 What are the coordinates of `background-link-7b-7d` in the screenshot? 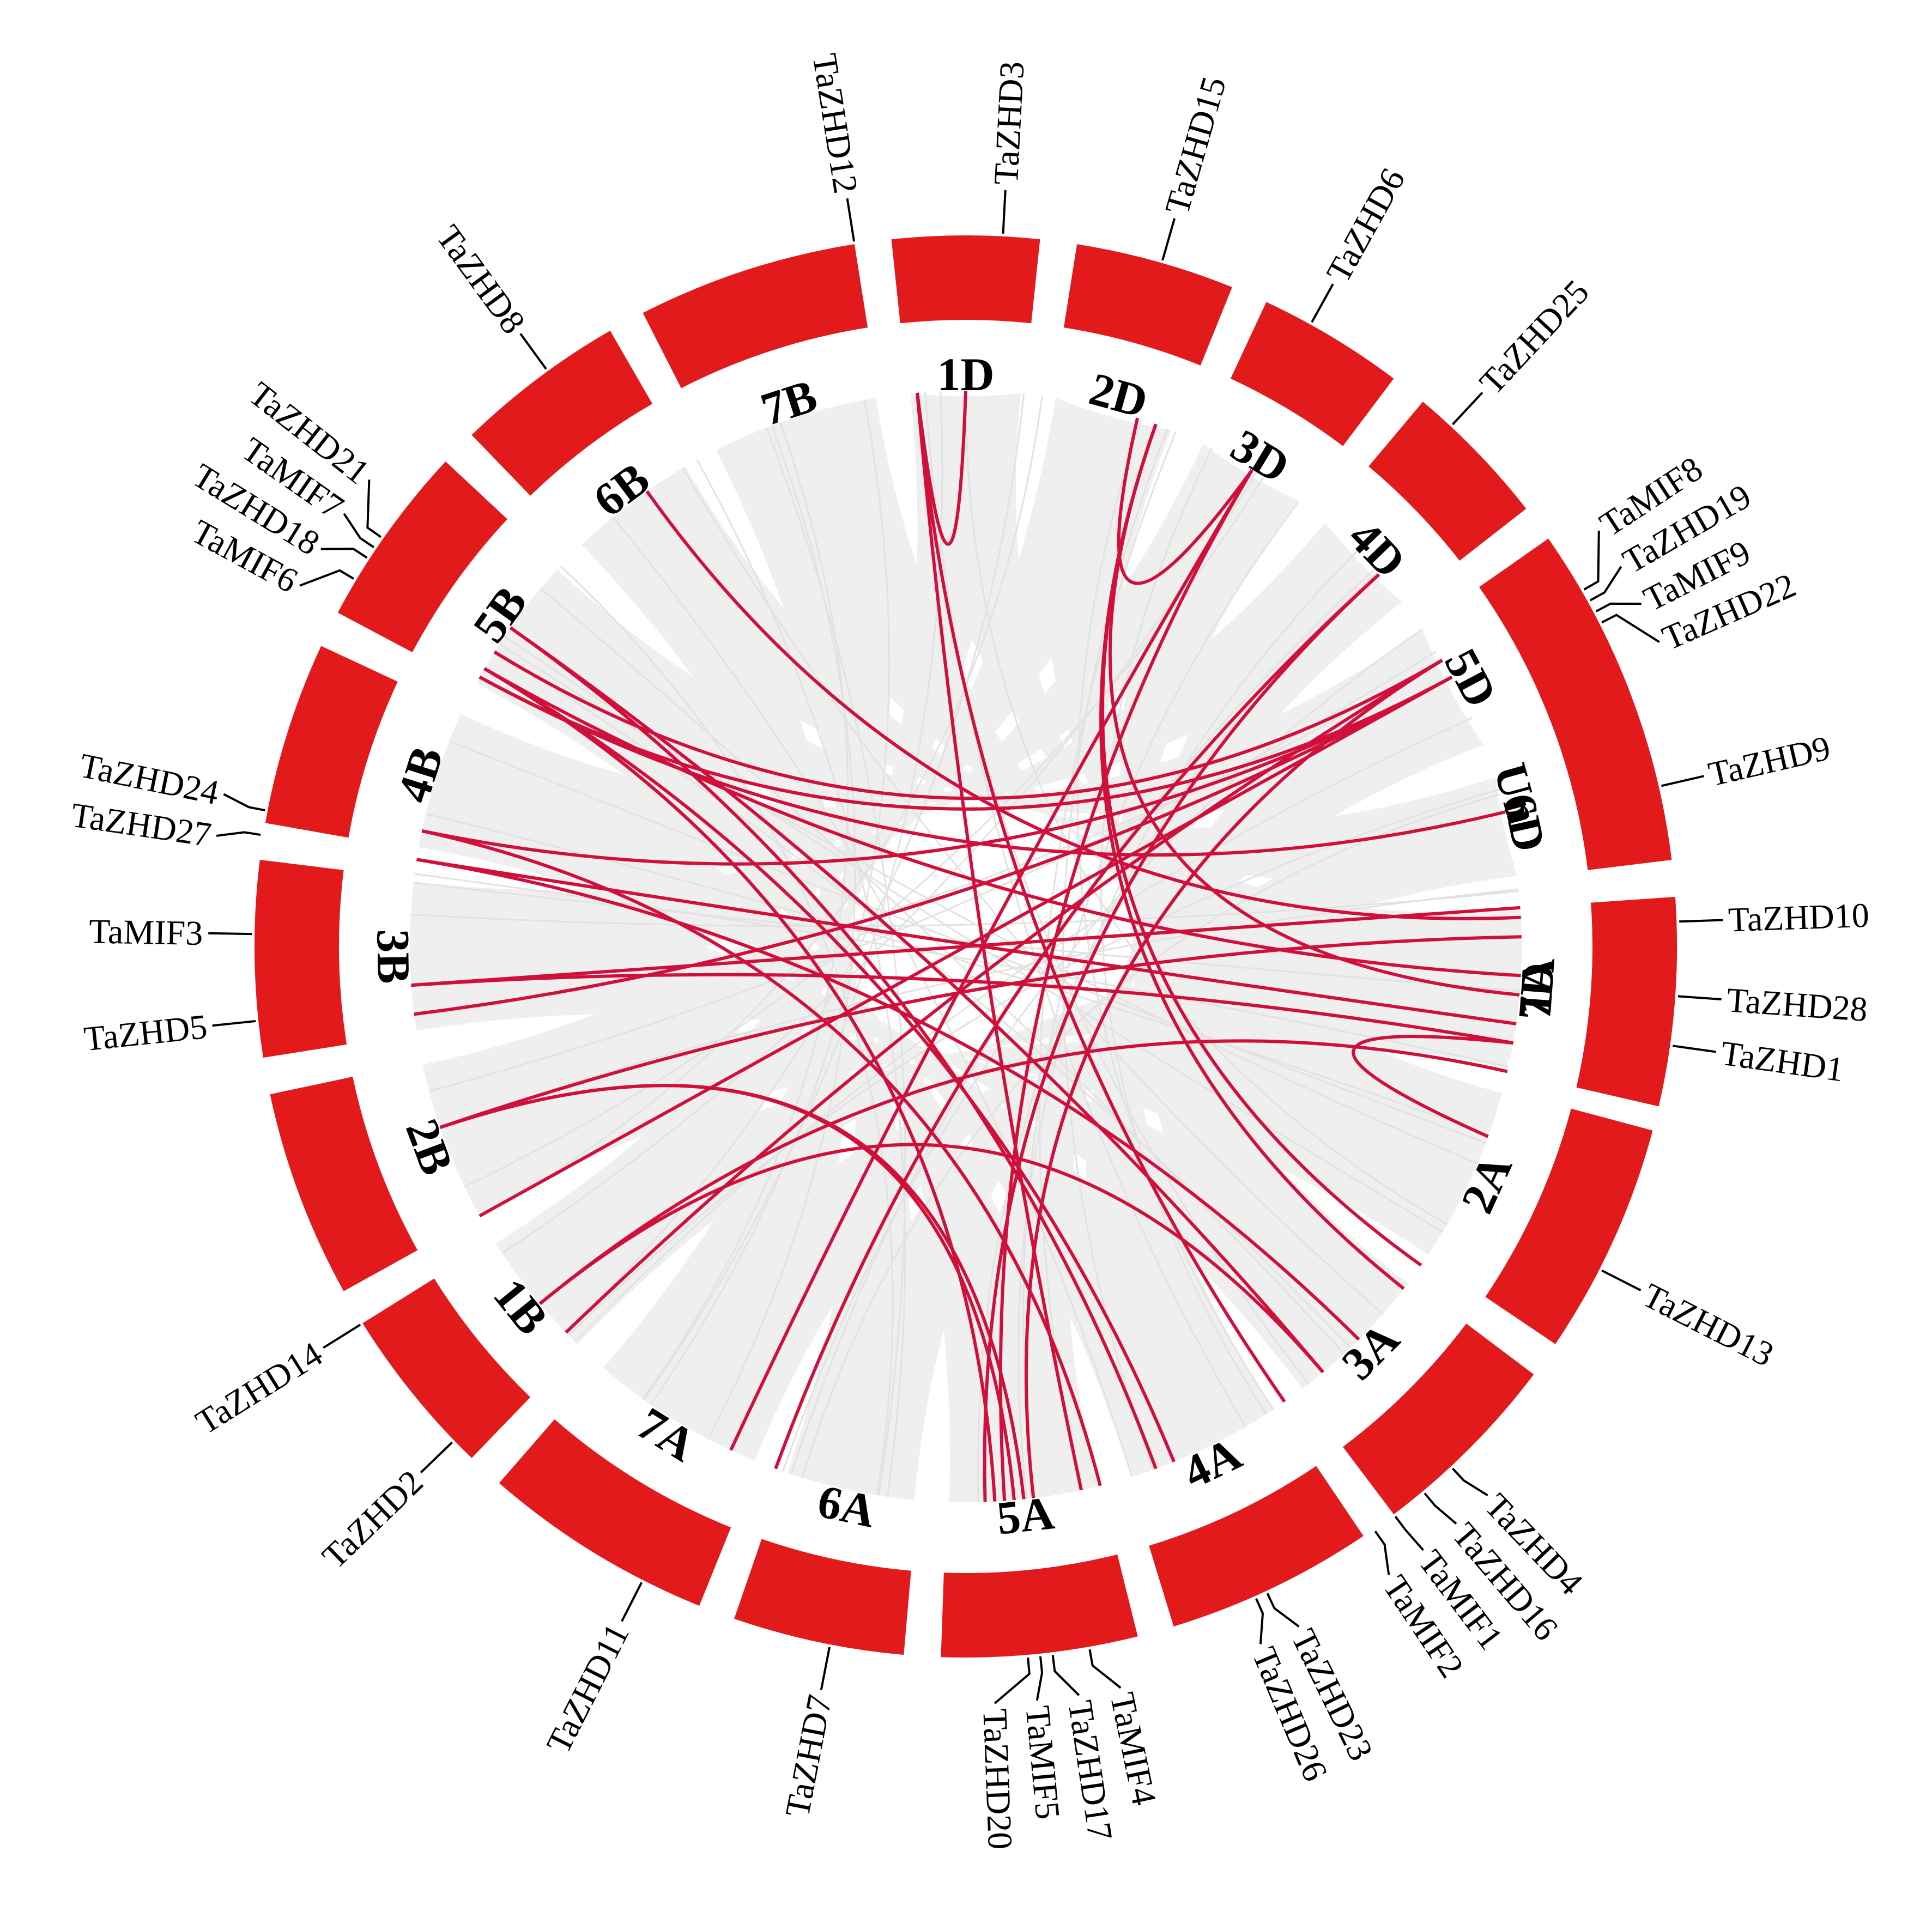 It's located at (1118, 733).